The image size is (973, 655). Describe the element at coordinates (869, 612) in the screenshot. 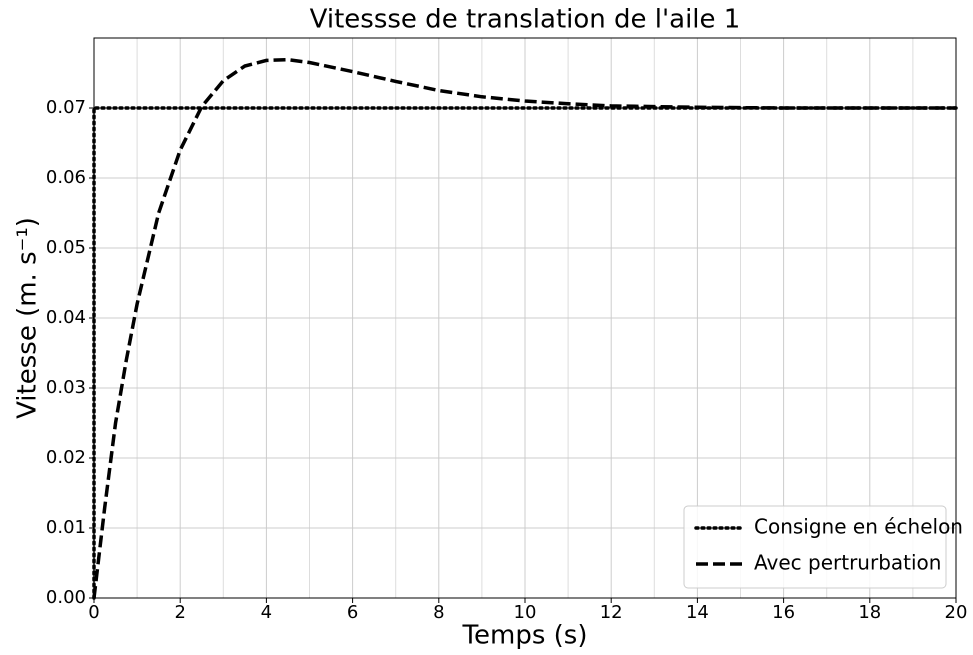

I see `x-tick-label: 18` at that location.